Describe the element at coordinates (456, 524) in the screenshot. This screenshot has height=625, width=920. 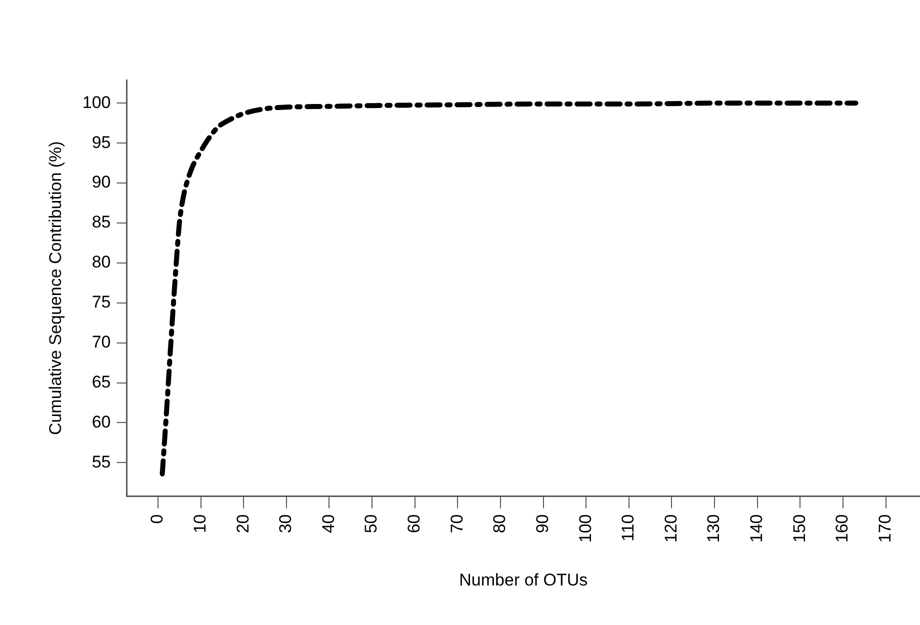
I see `x-tick-label: 70` at that location.